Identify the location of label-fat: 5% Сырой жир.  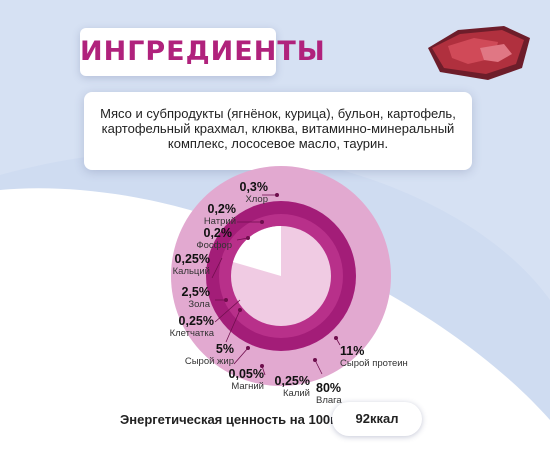
(200, 355).